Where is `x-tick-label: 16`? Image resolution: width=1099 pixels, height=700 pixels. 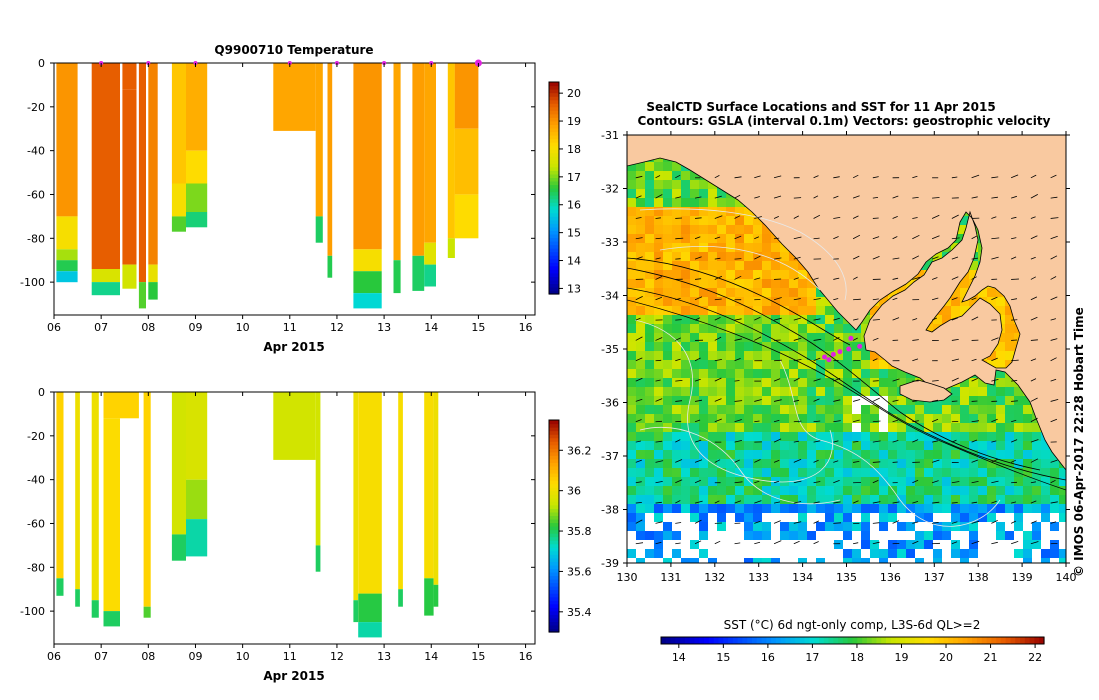
x-tick-label: 16 is located at coordinates (526, 327).